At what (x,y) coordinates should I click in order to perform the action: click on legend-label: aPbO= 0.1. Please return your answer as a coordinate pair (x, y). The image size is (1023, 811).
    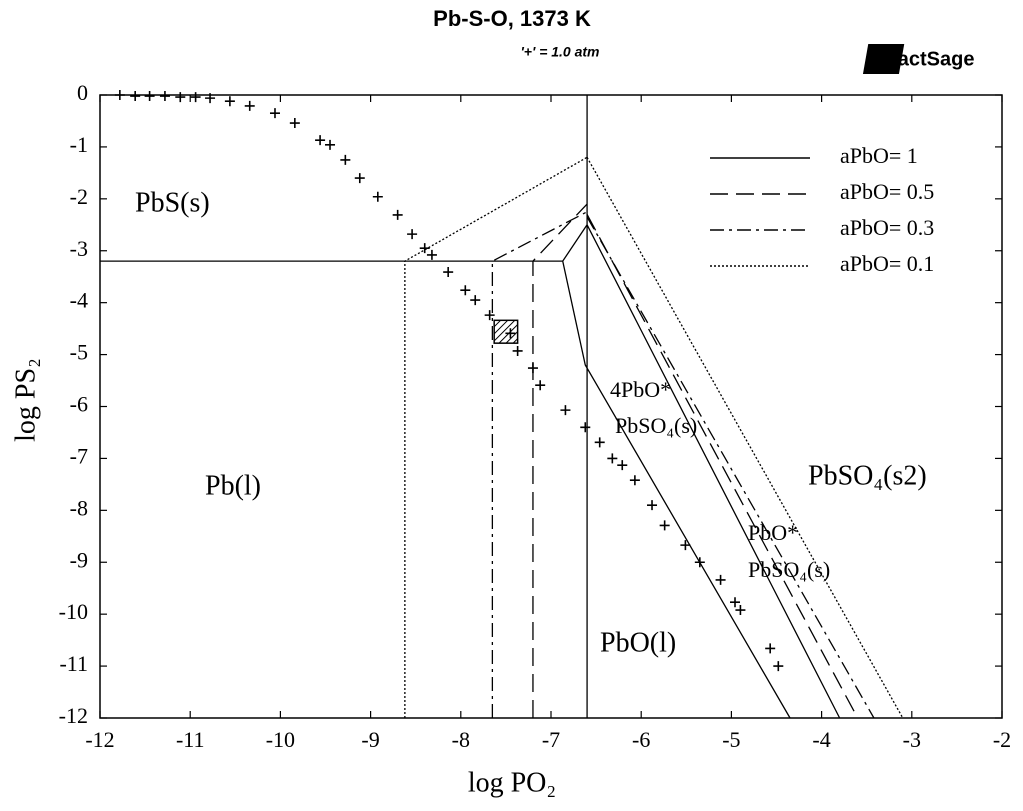
    Looking at the image, I should click on (887, 263).